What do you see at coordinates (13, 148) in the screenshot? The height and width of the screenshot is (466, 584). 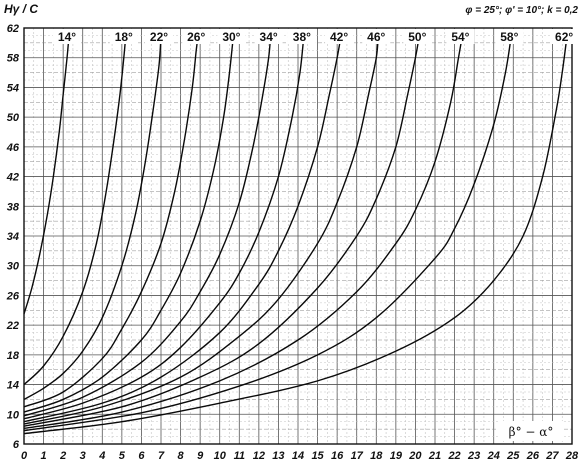 I see `y-tick-label: 46` at bounding box center [13, 148].